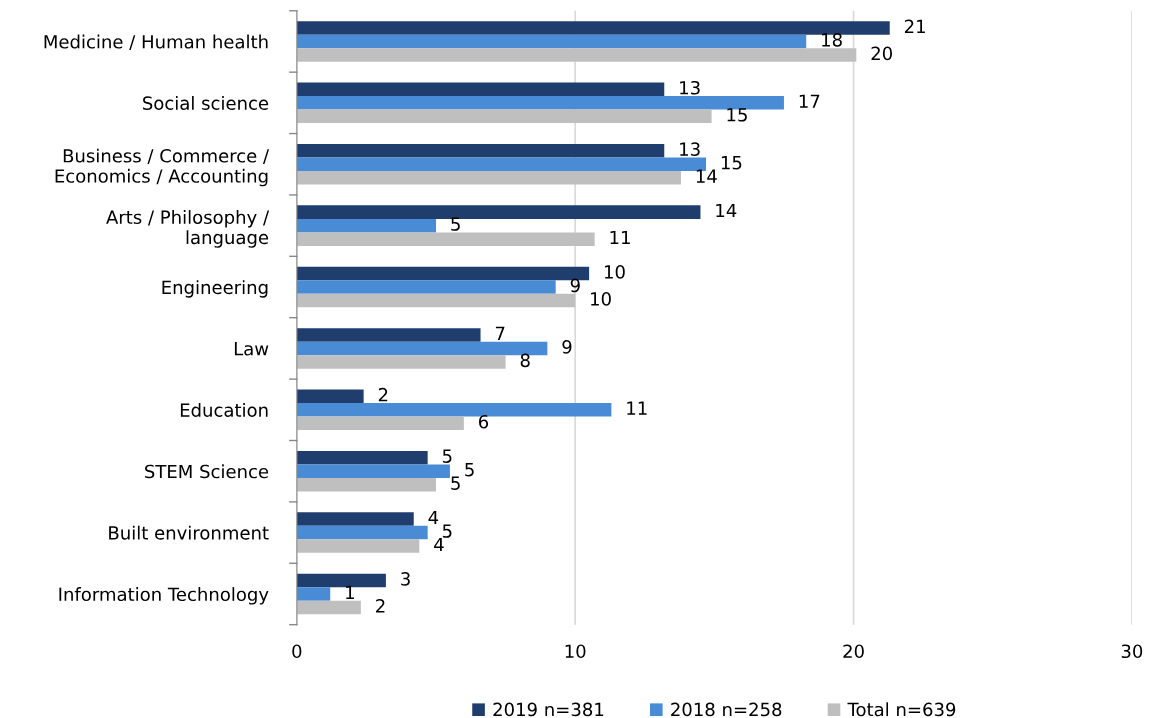  Describe the element at coordinates (901, 709) in the screenshot. I see `legend-label: Total n=639` at that location.